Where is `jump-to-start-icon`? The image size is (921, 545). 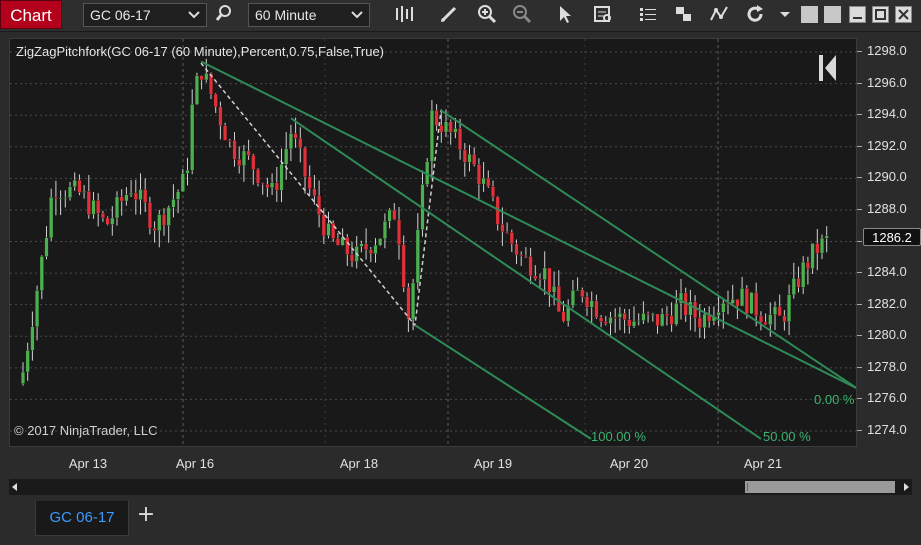 jump-to-start-icon is located at coordinates (827, 68).